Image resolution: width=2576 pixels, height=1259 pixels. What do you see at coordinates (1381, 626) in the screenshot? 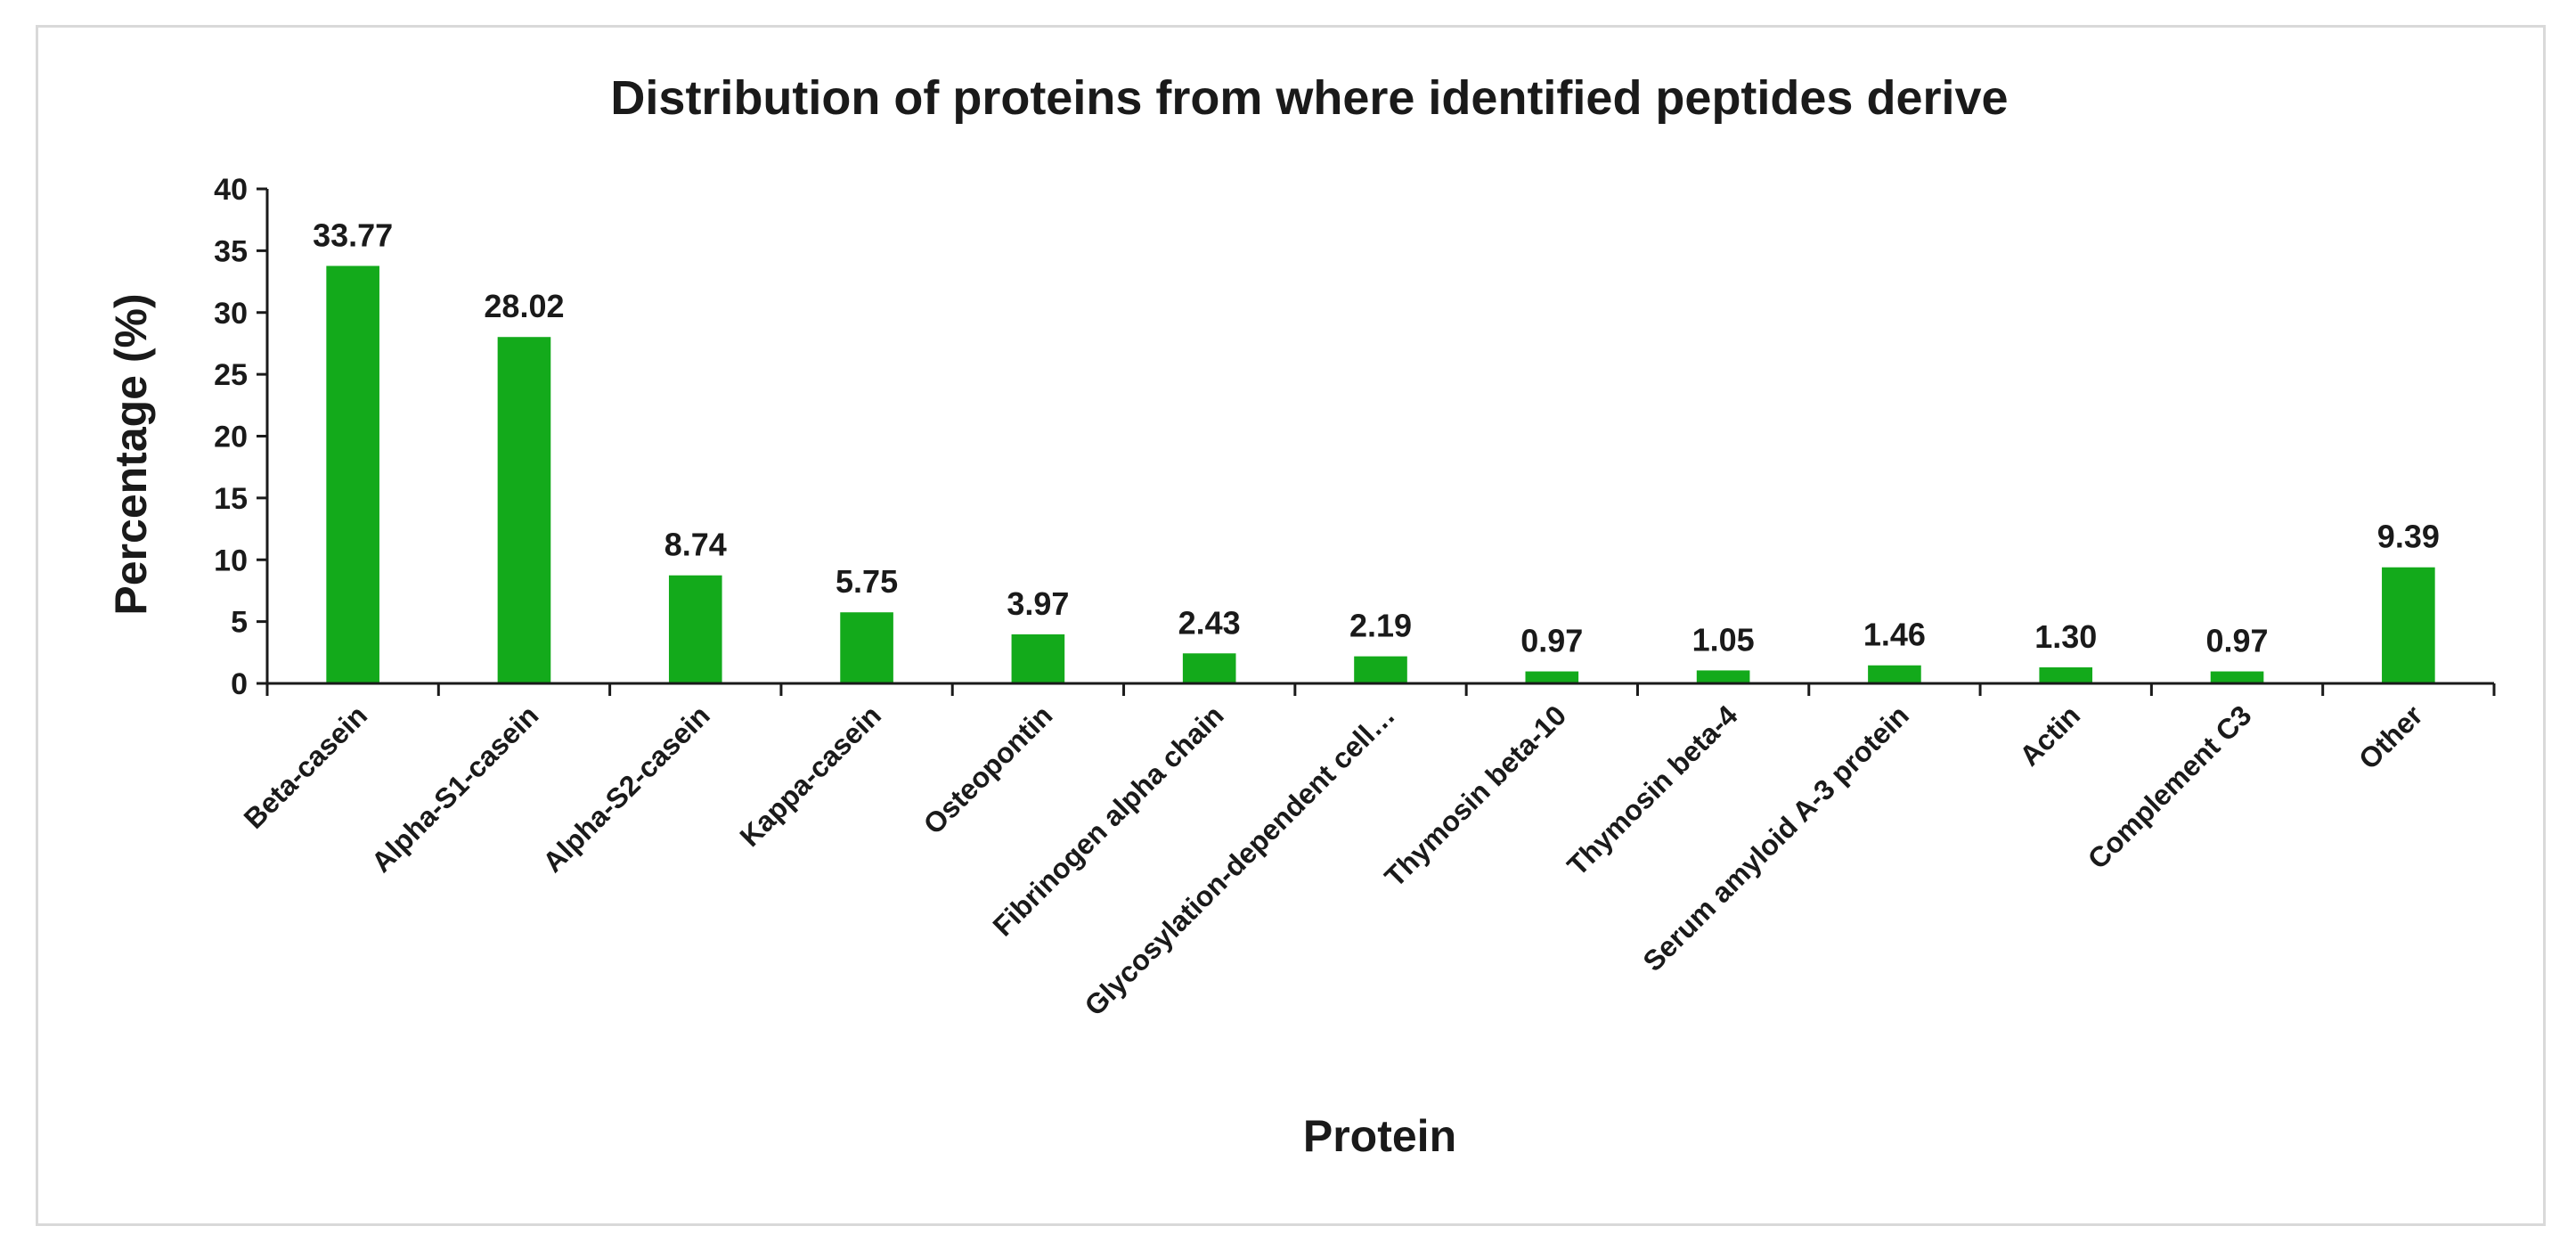
I see `data-label: 2.19` at bounding box center [1381, 626].